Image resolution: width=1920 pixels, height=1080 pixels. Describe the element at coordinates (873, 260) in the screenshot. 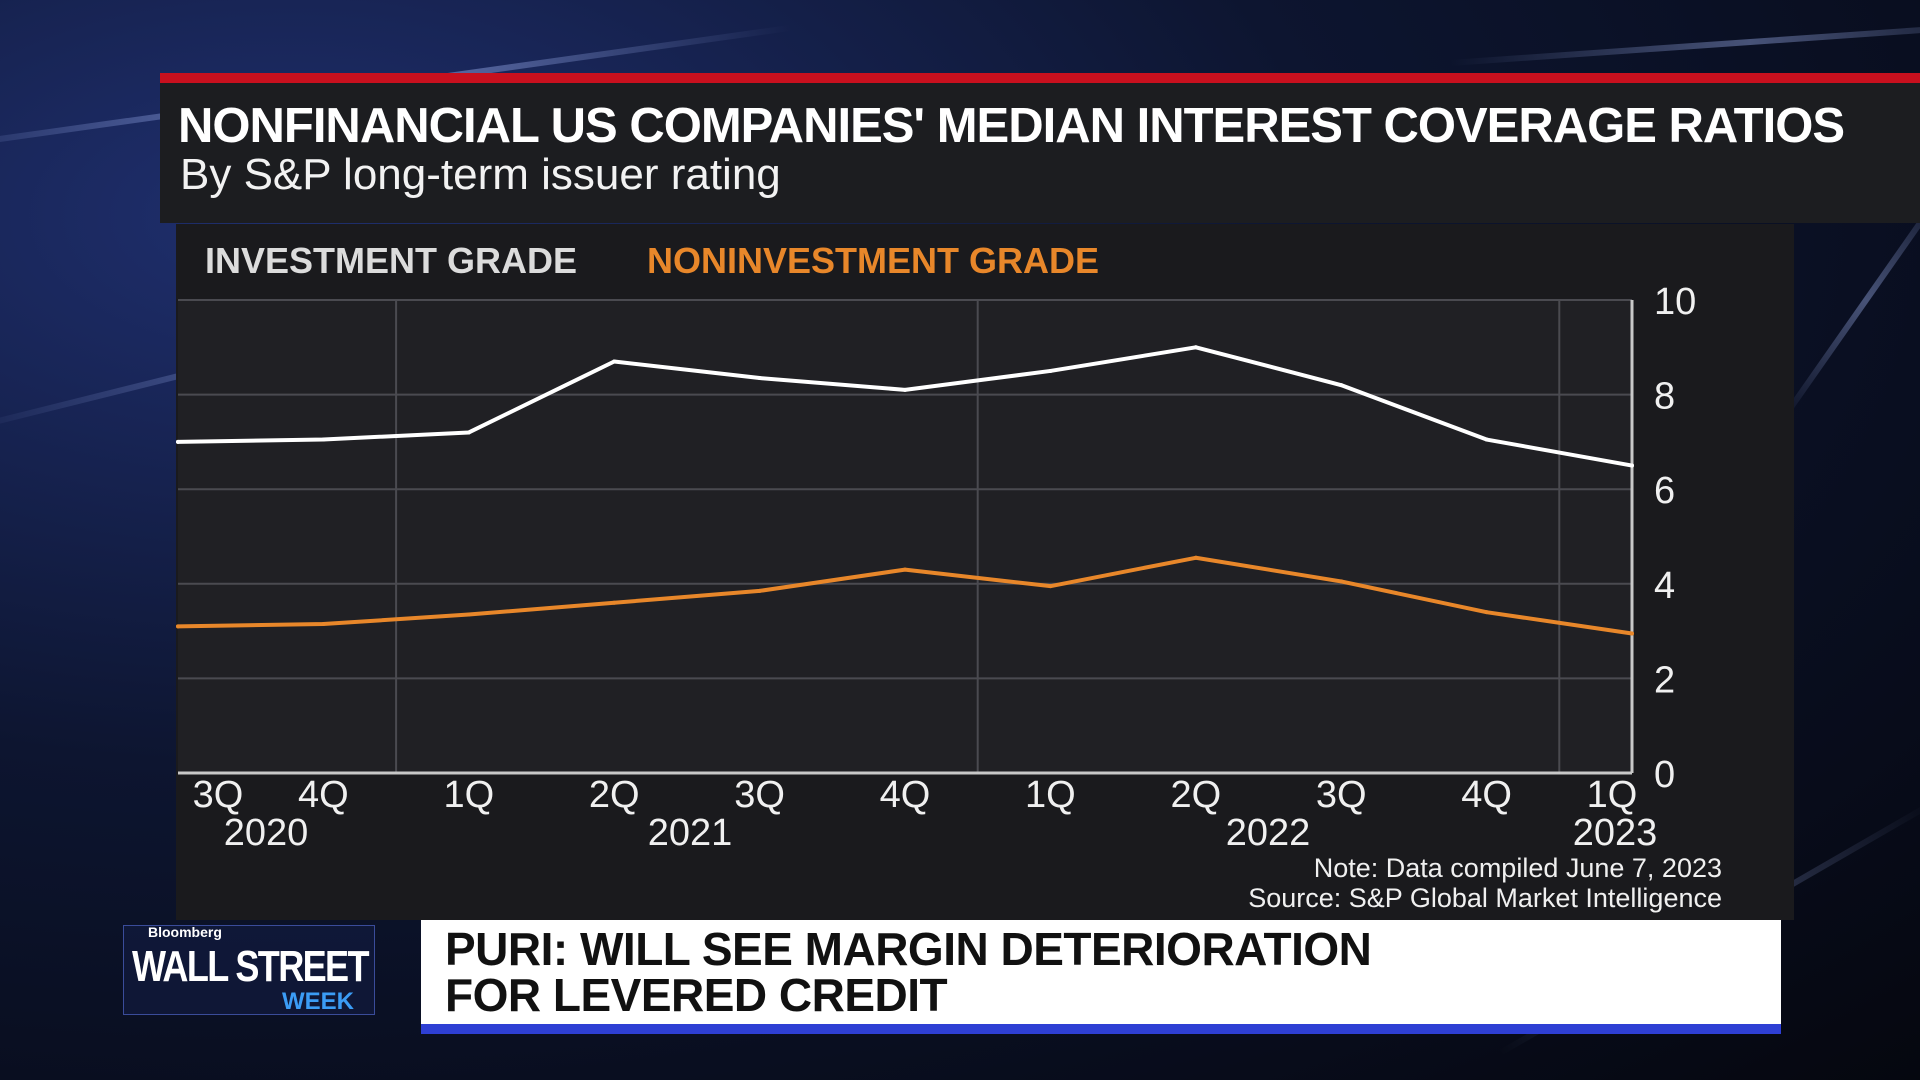

I see `legend-noninvestment-grade: NONINVESTMENT GRADE` at that location.